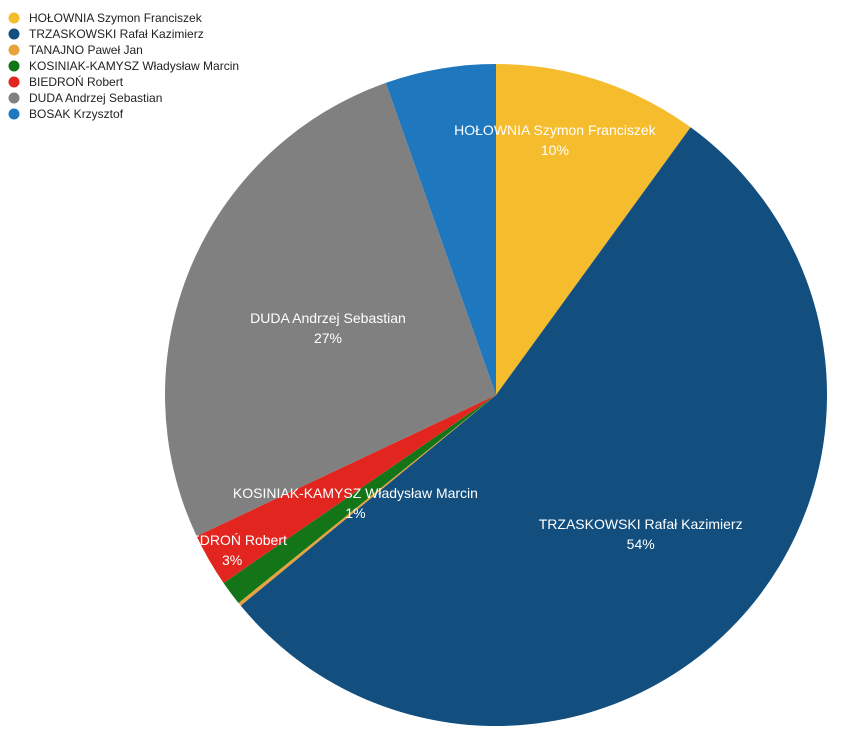 The height and width of the screenshot is (747, 845). I want to click on pie-slice-kosiniak-kamysz-wladyslaw-marcin, so click(359, 499).